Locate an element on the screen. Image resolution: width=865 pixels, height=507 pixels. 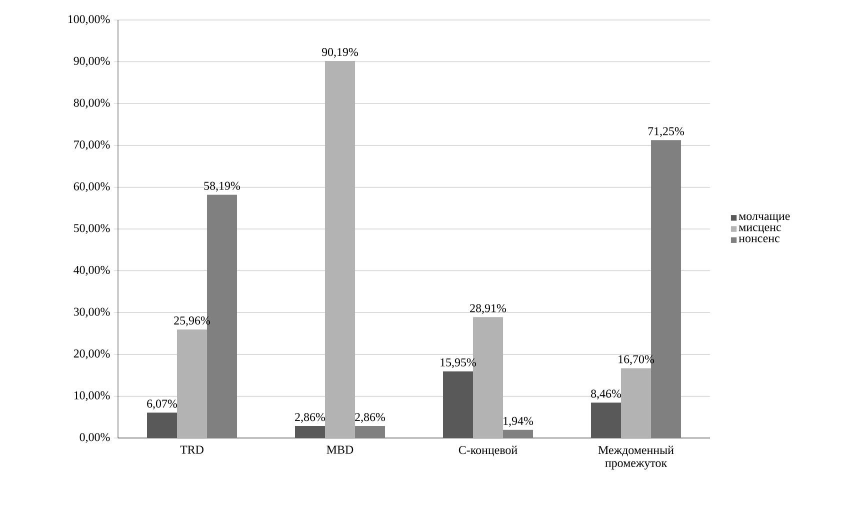
legend-label: молчащие is located at coordinates (764, 218).